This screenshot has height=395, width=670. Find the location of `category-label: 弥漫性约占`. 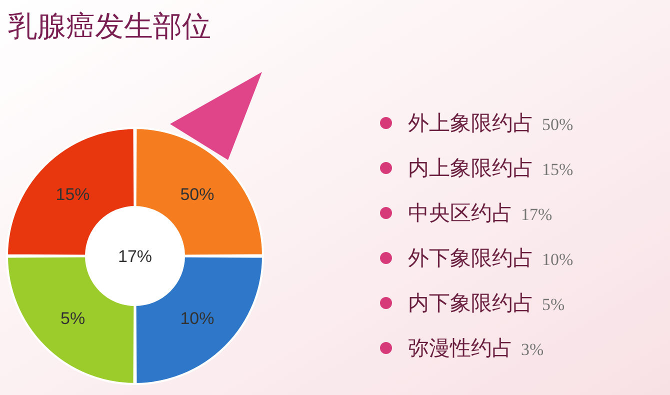

category-label: 弥漫性约占 is located at coordinates (460, 348).